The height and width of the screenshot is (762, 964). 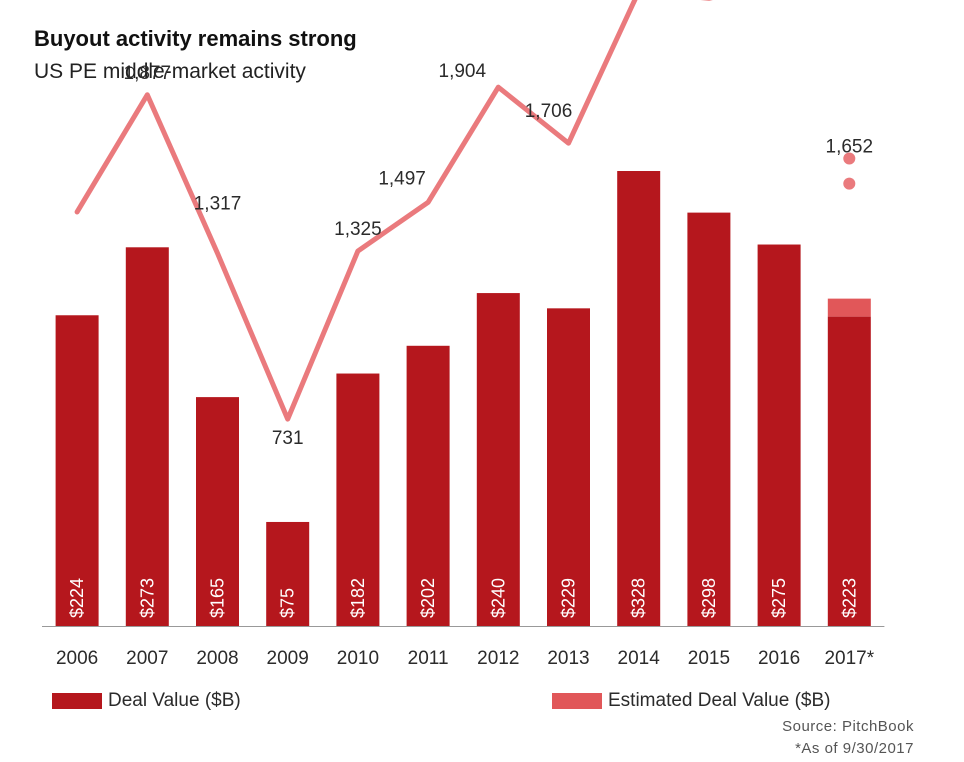 I want to click on x-tick-label: 2010, so click(x=358, y=658).